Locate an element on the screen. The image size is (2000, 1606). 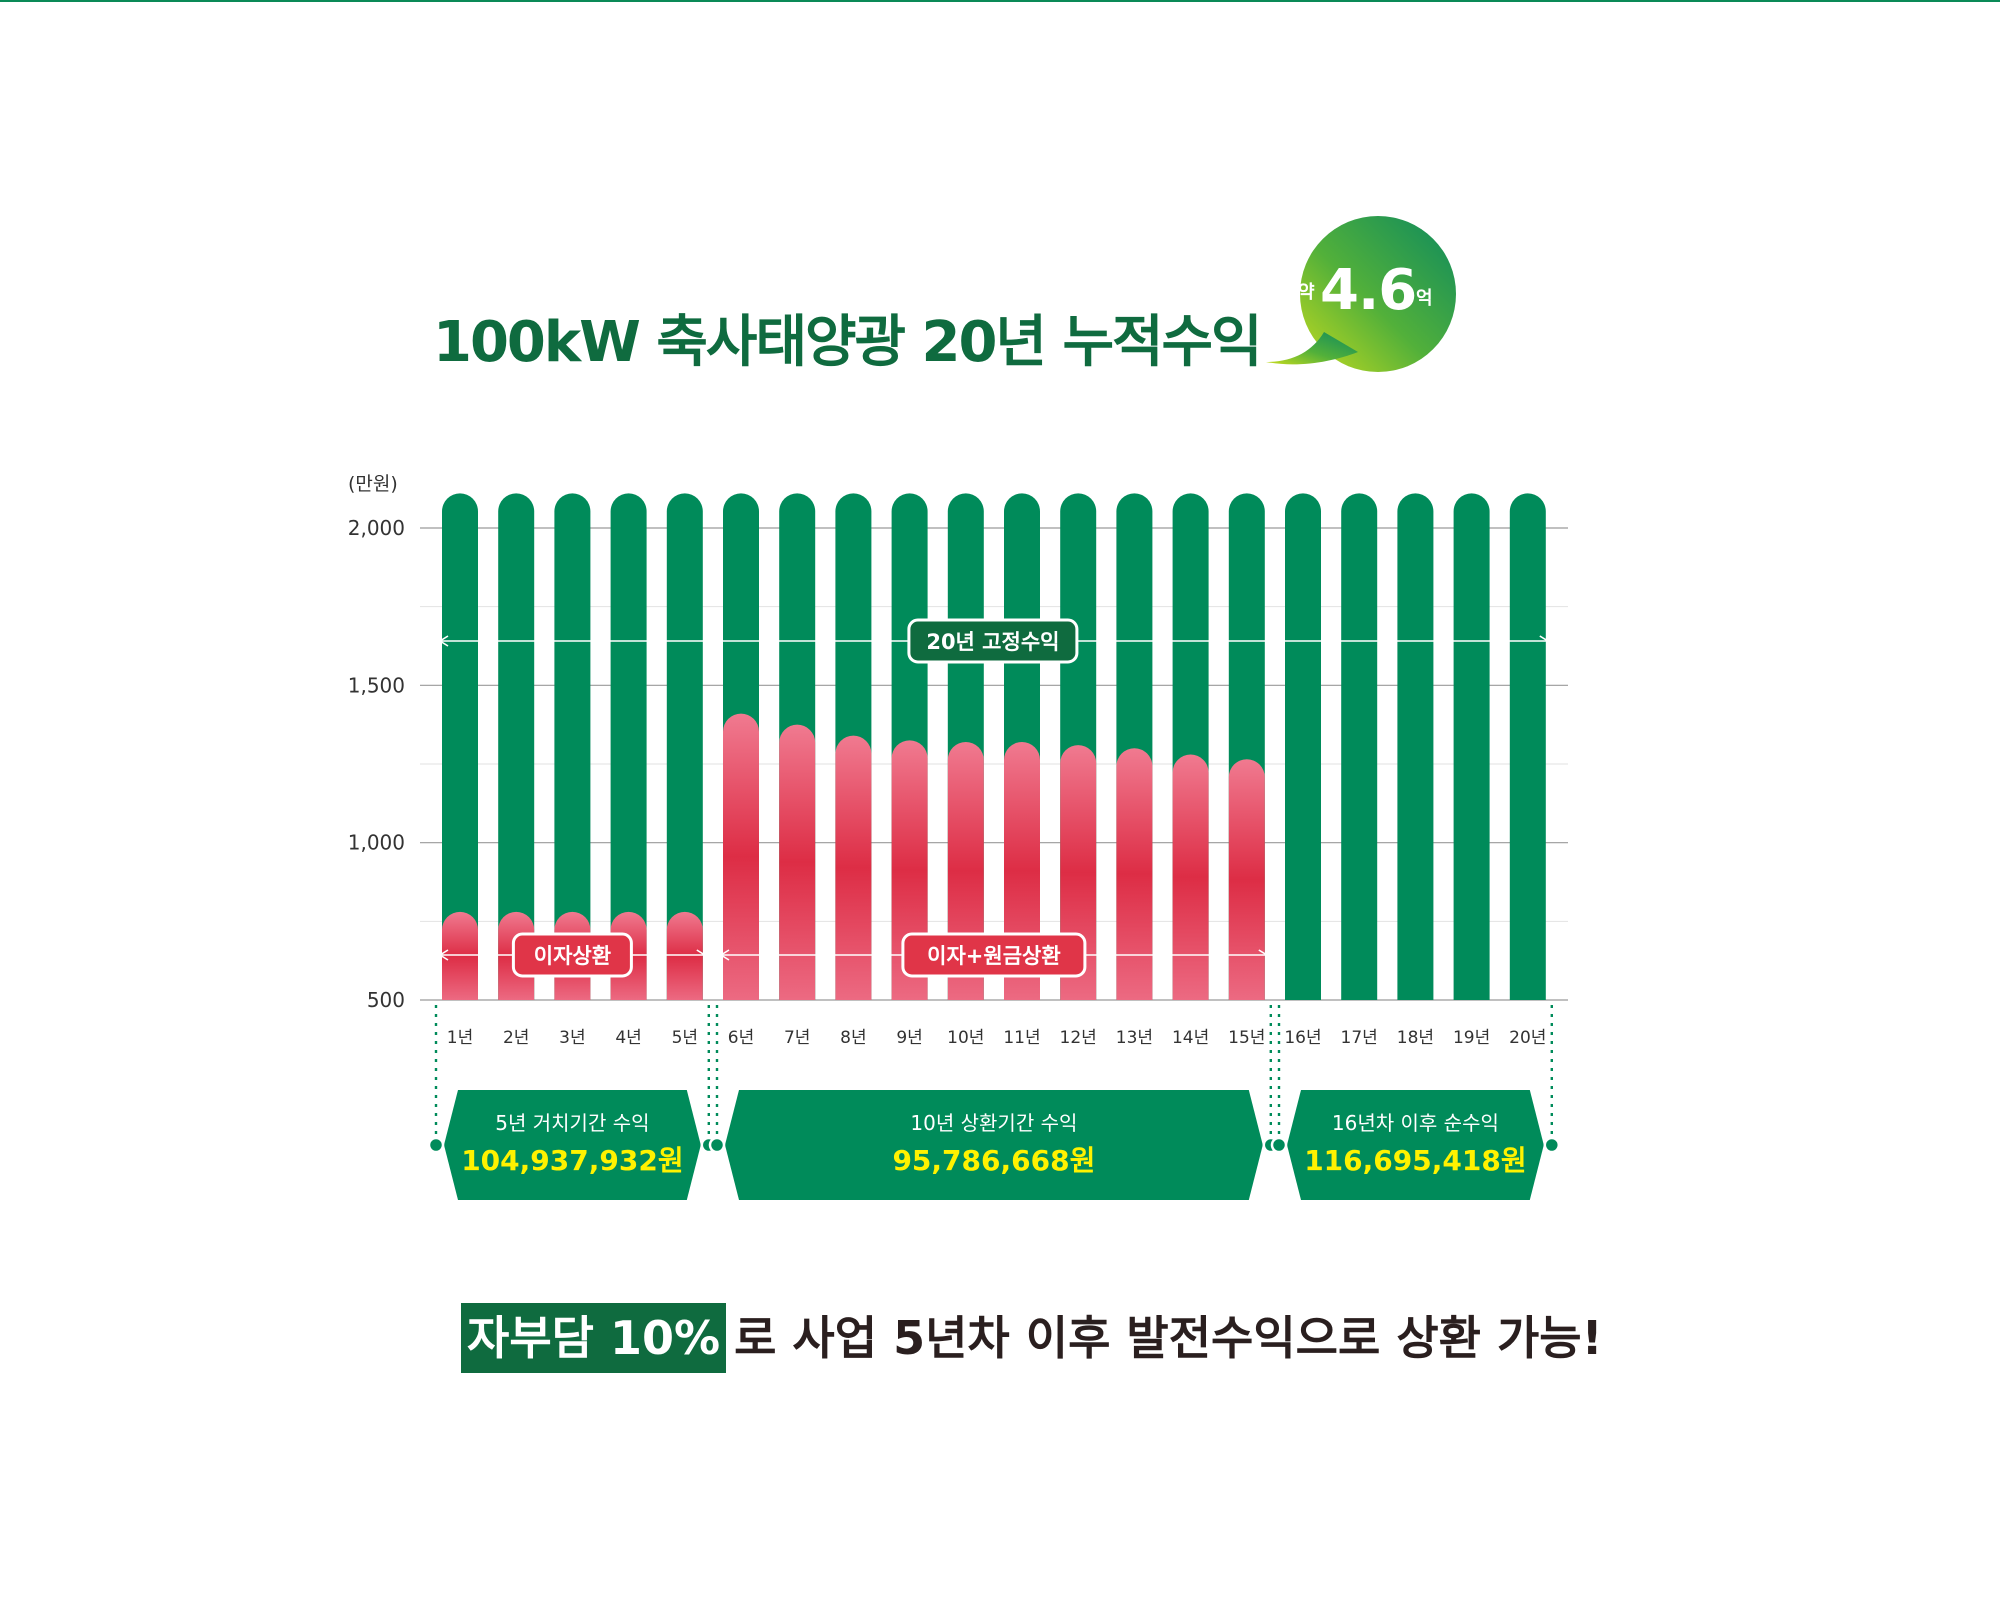
badge-text: 약 4.6 억 is located at coordinates (1378, 291).